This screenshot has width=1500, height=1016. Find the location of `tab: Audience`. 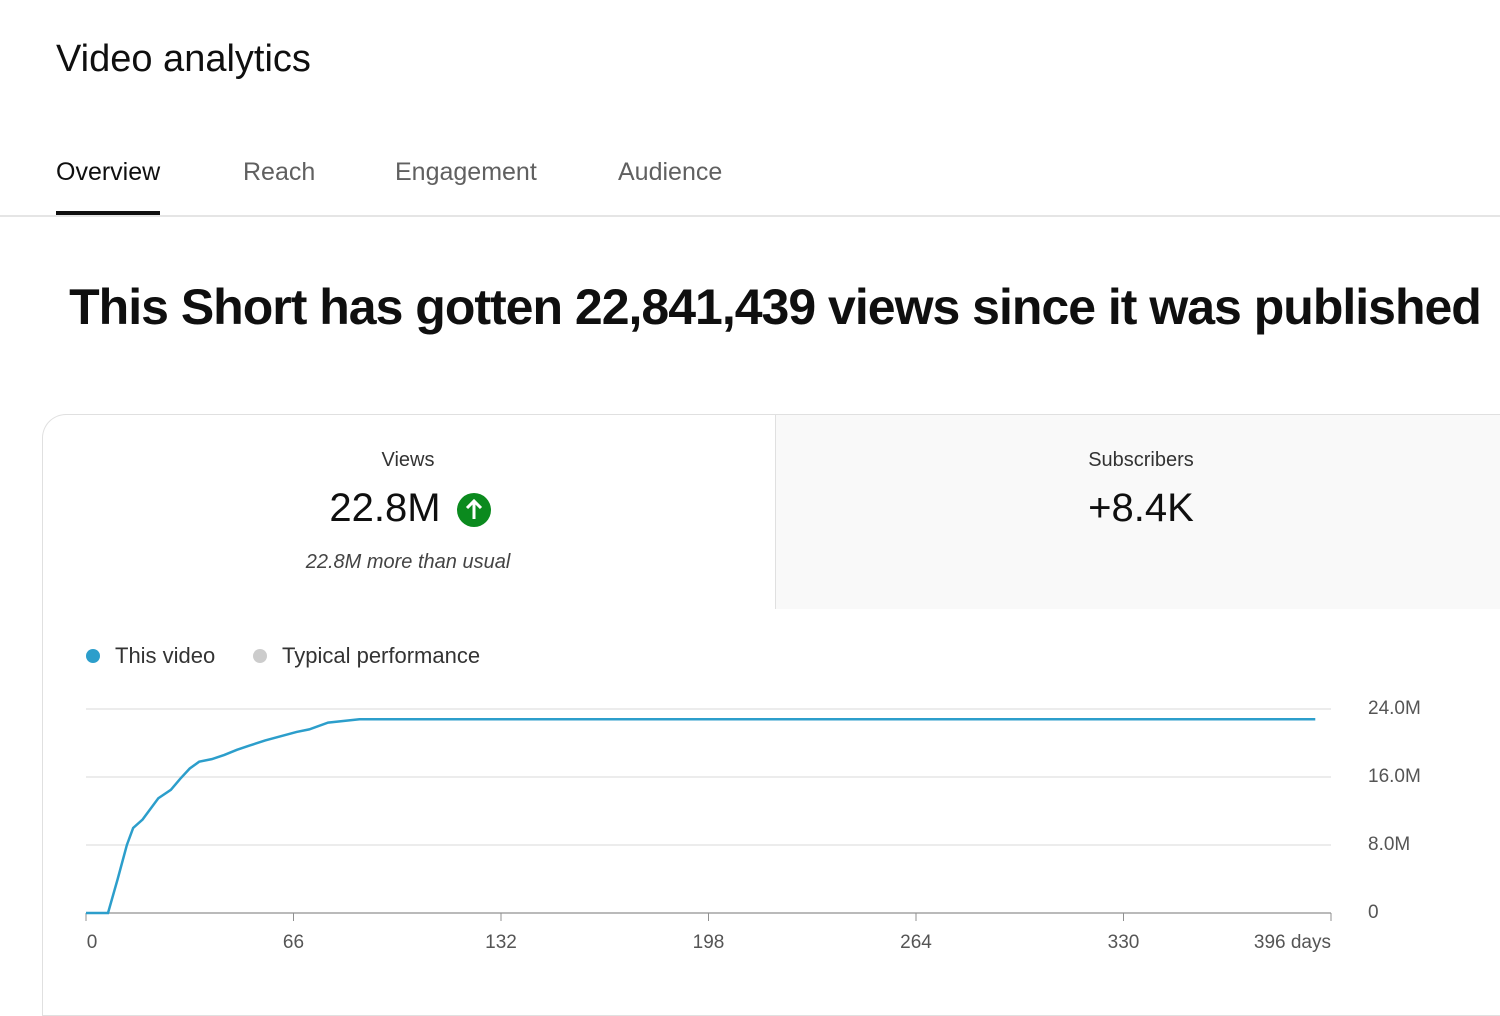

tab: Audience is located at coordinates (670, 172).